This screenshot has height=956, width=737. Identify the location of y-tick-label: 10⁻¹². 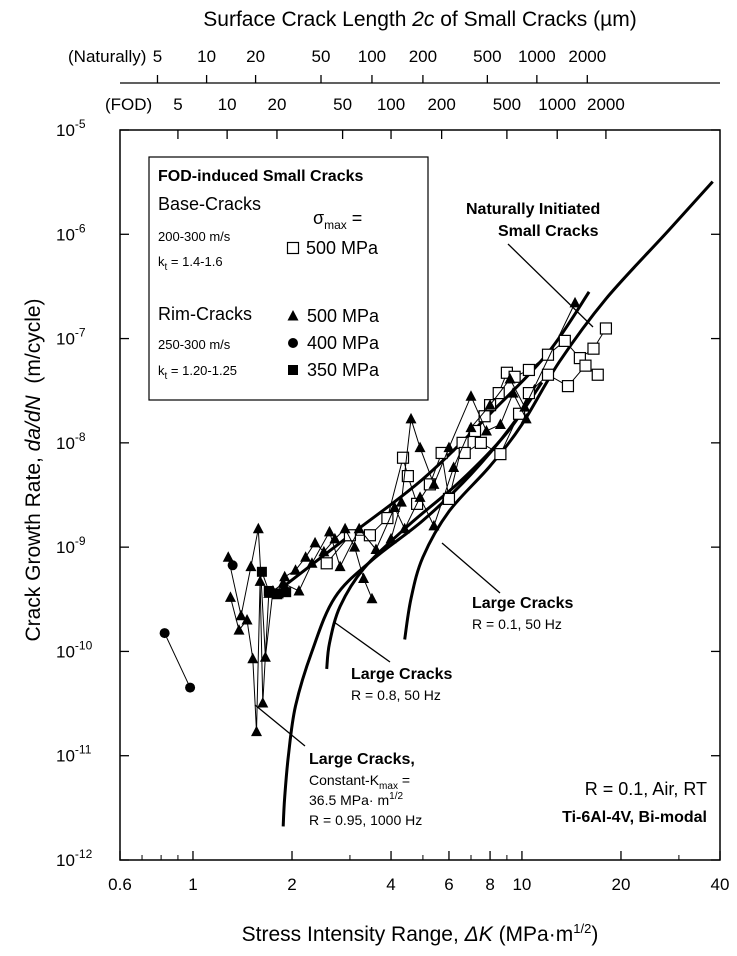
(74, 858).